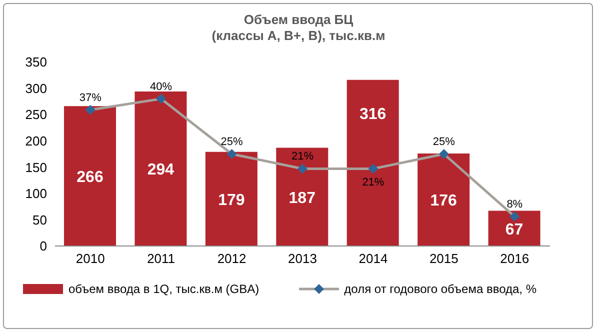  I want to click on y-tick-label: 200, so click(36, 140).